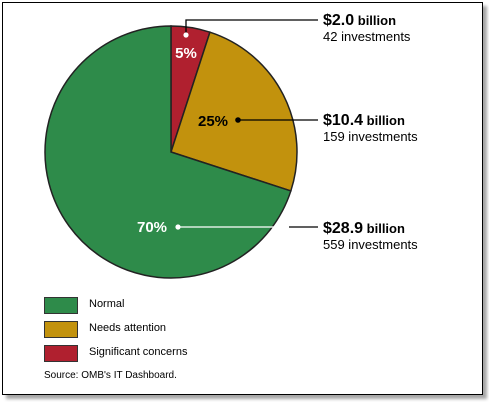 This screenshot has height=402, width=489. Describe the element at coordinates (186, 35) in the screenshot. I see `leader-dot-significant-concerns` at that location.